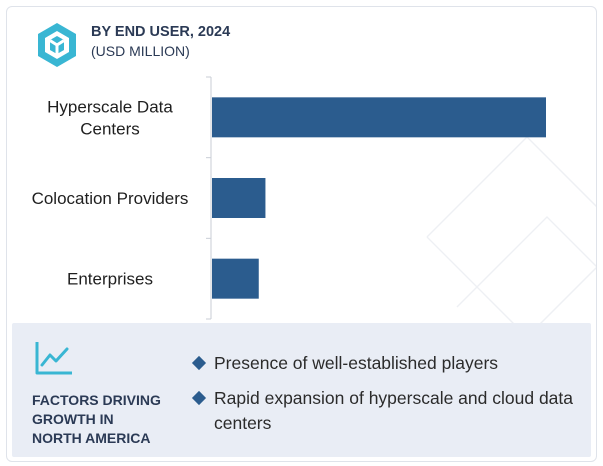 Image resolution: width=603 pixels, height=466 pixels. Describe the element at coordinates (96, 400) in the screenshot. I see `factors-title-line: FACTORS DRIVING` at that location.